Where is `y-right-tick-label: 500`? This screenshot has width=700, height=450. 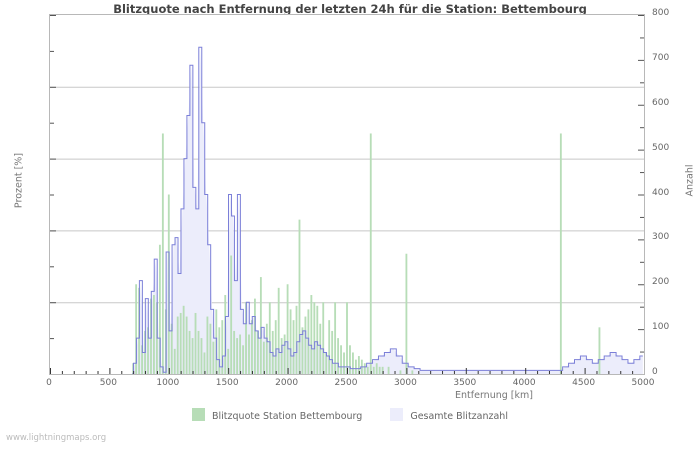
y-right-tick-label: 500 is located at coordinates (661, 147).